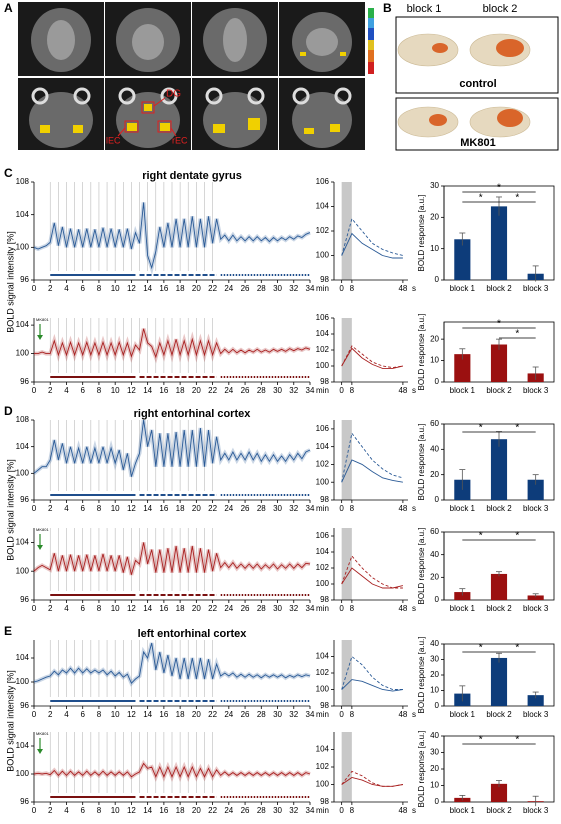 This screenshot has height=824, width=561. What do you see at coordinates (131, 390) in the screenshot?
I see `x-tick-label: 12` at bounding box center [131, 390].